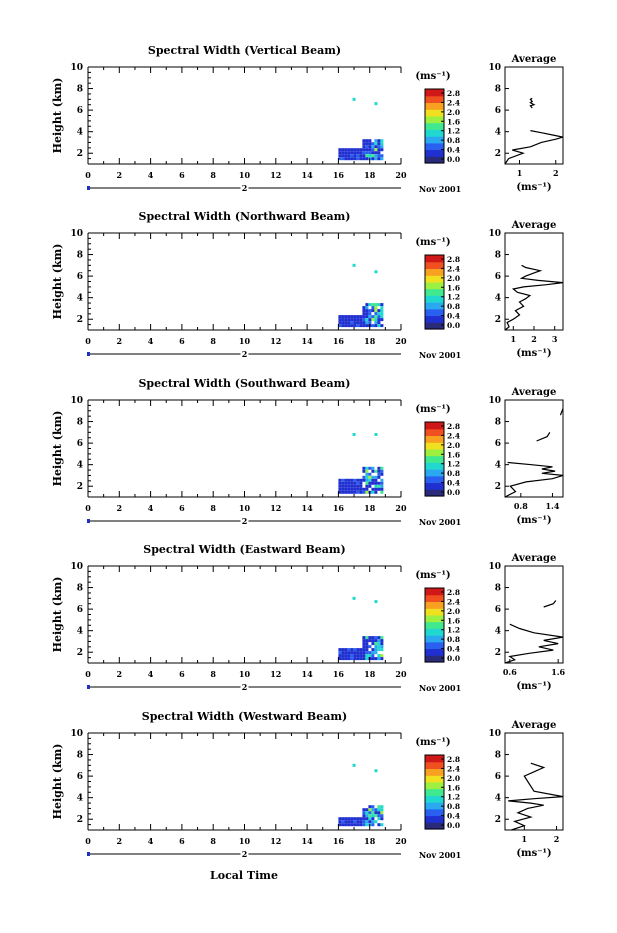 The width and height of the screenshot is (617, 933). I want to click on x-tick-label: 12, so click(275, 508).